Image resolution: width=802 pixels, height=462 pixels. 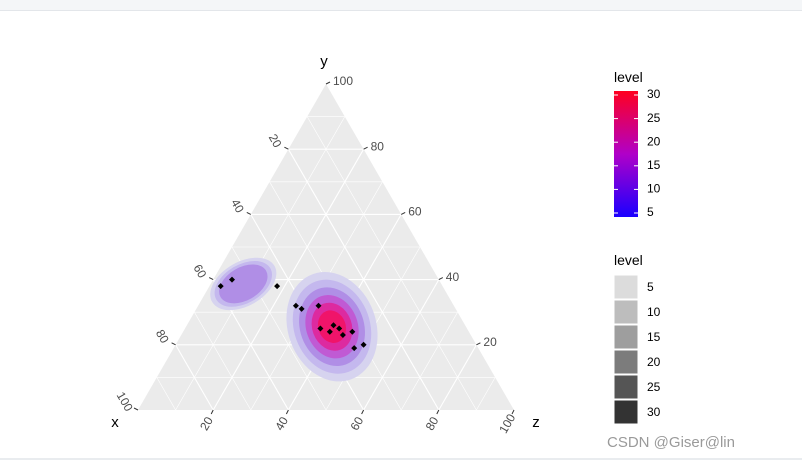 I want to click on legend-fill: level 5 10 15 20 25 30, so click(x=637, y=144).